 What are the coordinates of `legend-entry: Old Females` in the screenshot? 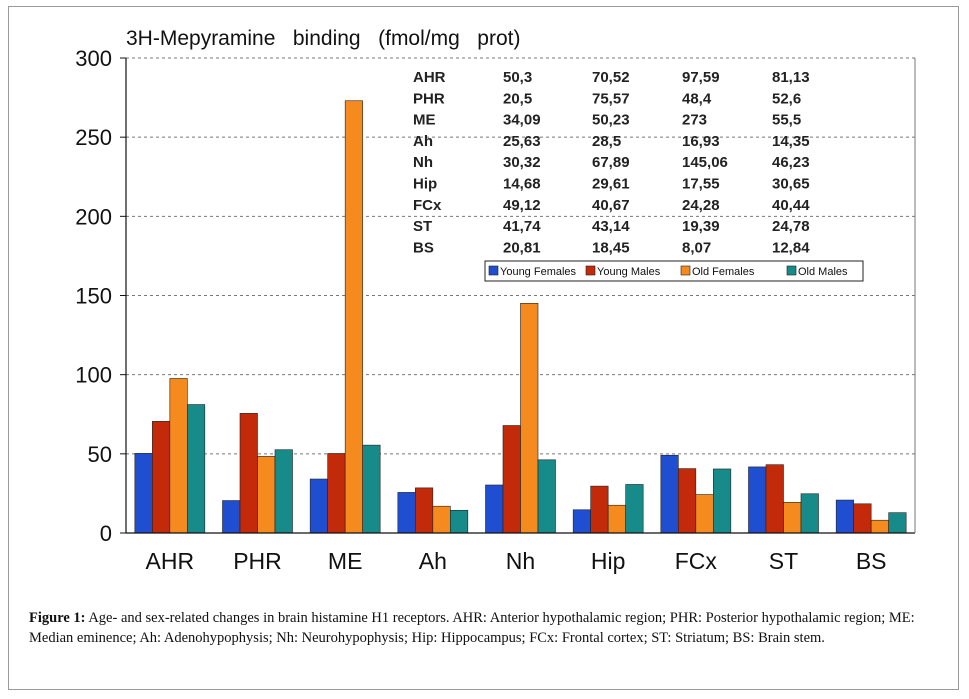 It's located at (723, 272).